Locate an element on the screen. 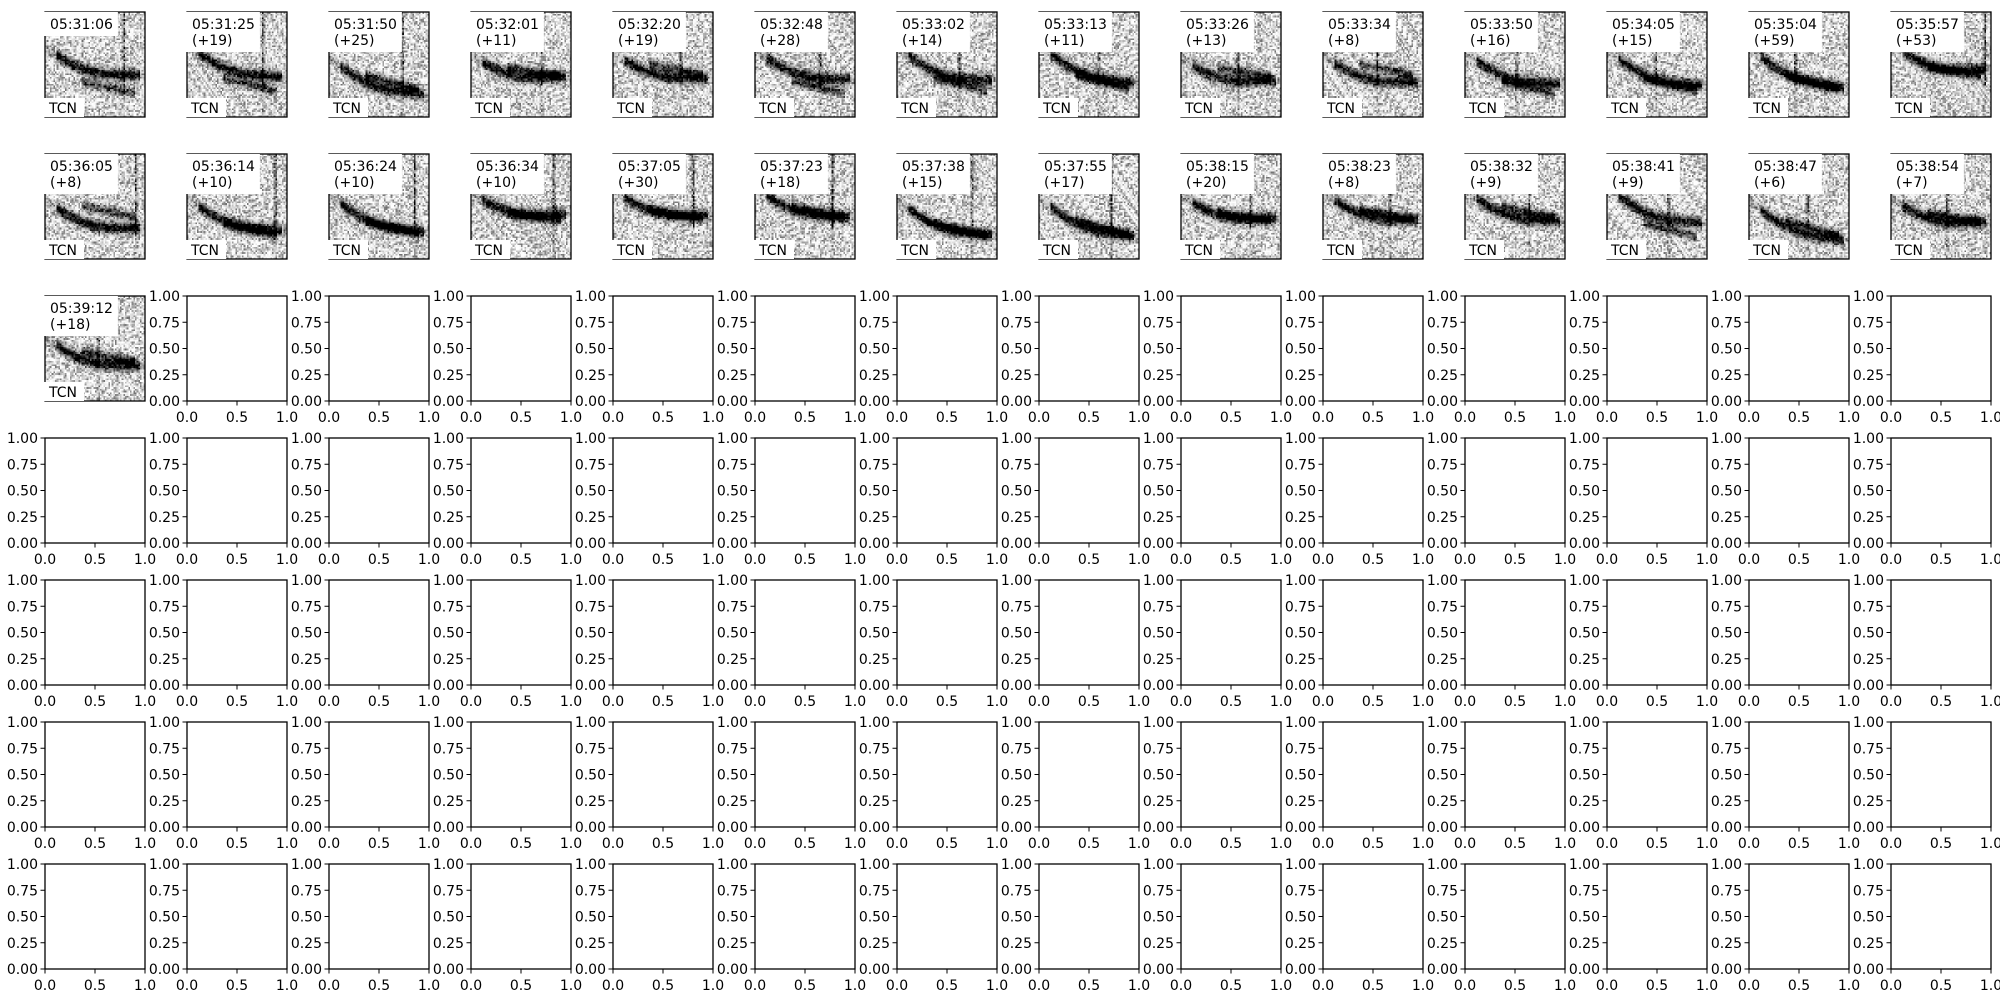 The width and height of the screenshot is (2000, 1000). timestamp-label: 05:32:01 (+11) is located at coordinates (507, 33).